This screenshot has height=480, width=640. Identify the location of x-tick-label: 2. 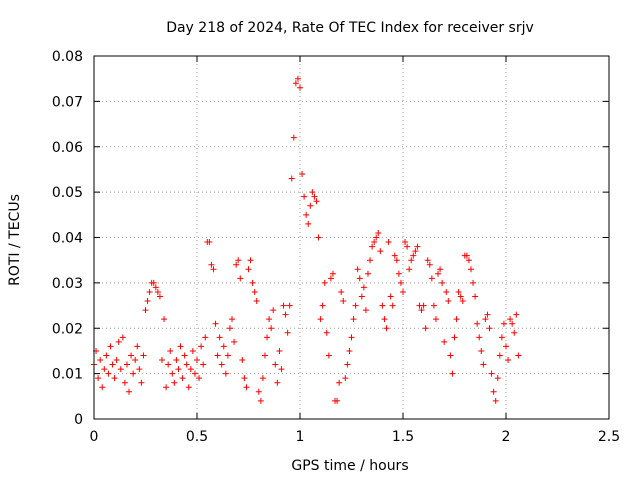
(506, 437).